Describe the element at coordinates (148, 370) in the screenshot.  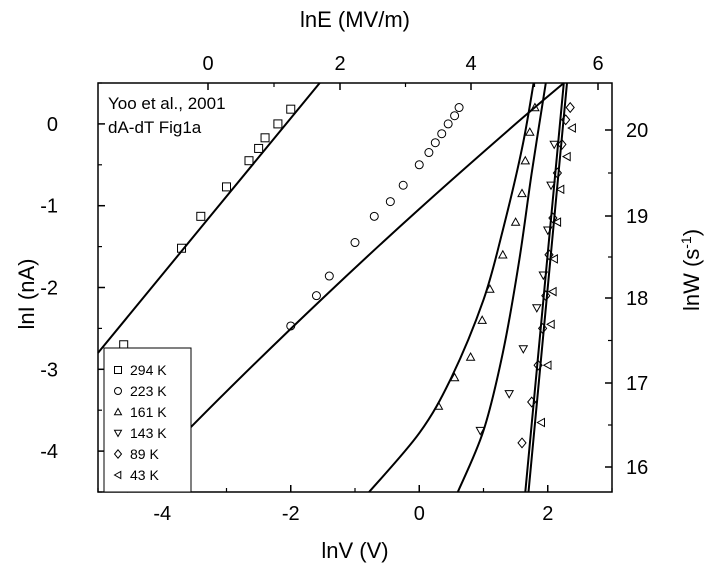
I see `legend-label: 294 K` at that location.